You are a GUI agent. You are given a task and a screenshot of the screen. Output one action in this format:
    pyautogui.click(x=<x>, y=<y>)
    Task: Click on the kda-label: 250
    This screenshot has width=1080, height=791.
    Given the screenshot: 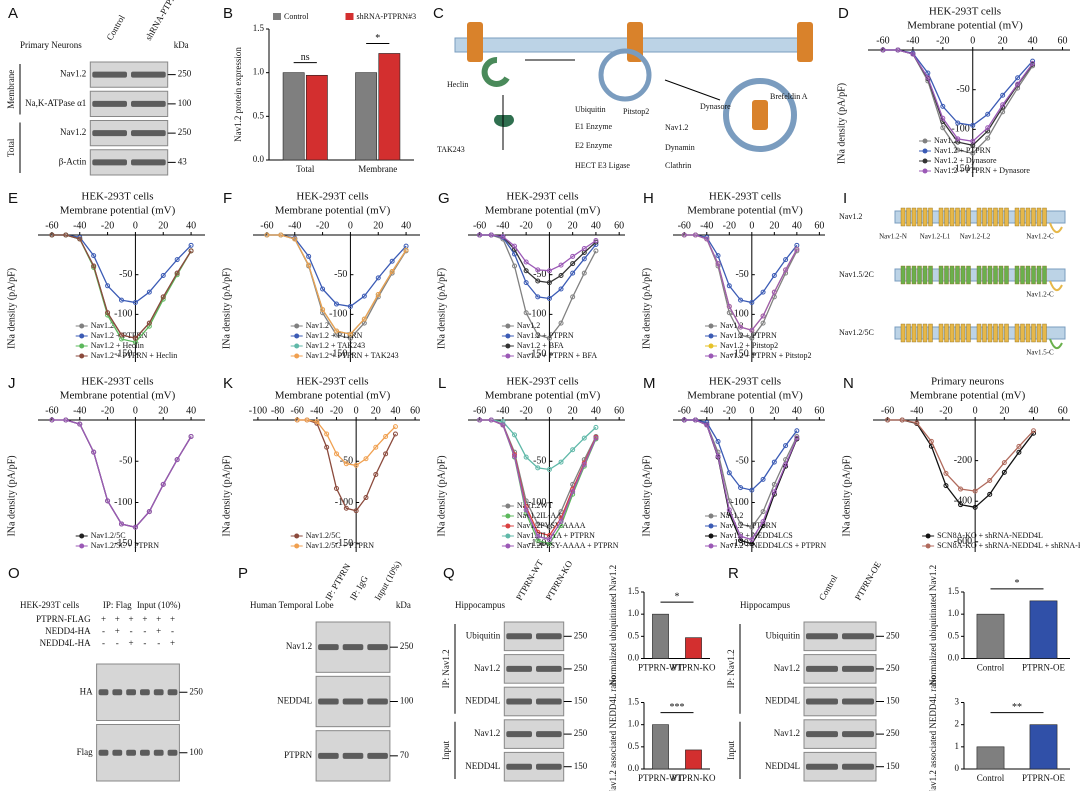 What is the action you would take?
    pyautogui.click(x=185, y=132)
    